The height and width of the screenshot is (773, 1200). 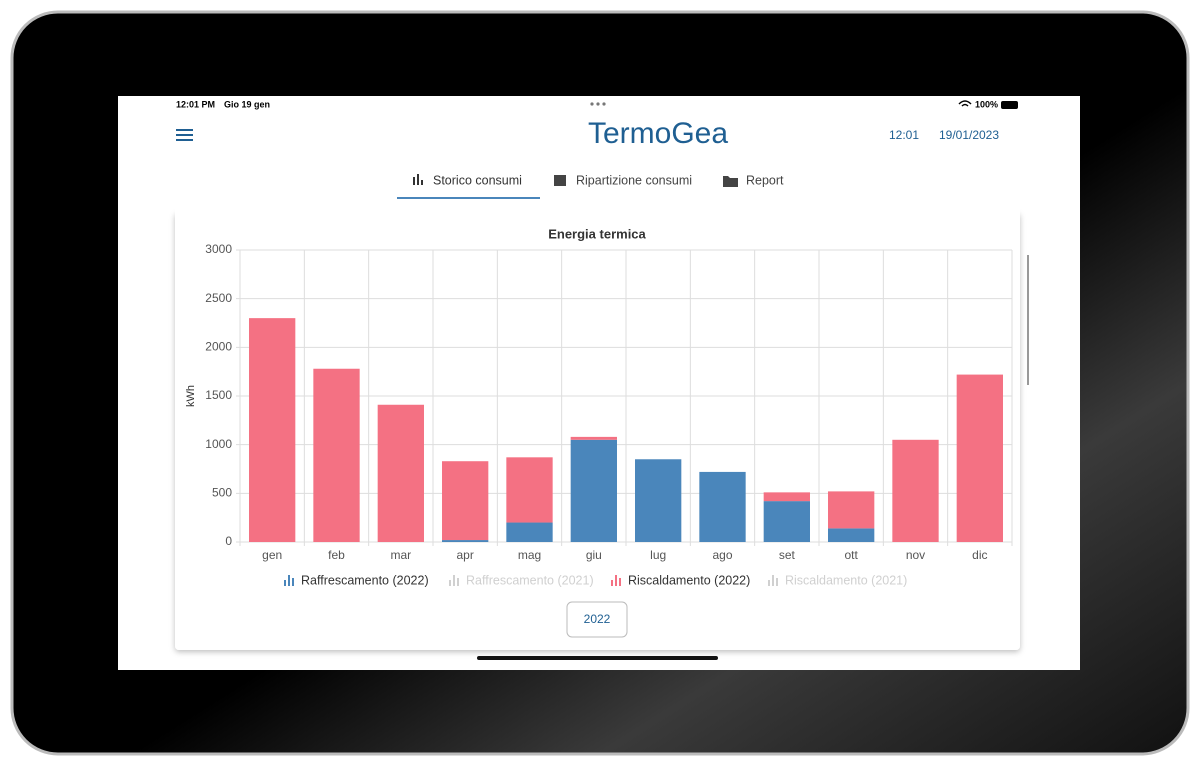 What do you see at coordinates (1009, 105) in the screenshot?
I see `battery-icon` at bounding box center [1009, 105].